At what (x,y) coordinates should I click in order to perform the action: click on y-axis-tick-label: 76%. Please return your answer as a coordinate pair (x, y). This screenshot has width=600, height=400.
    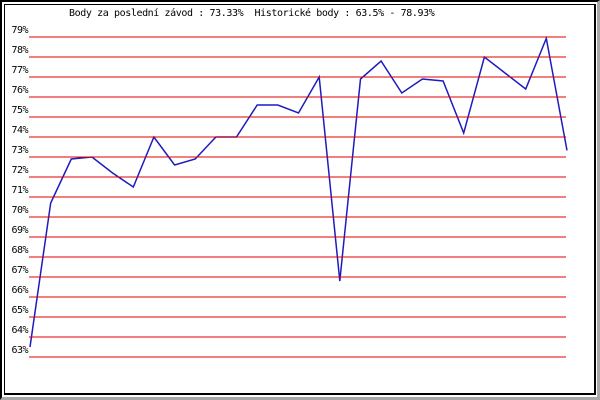
    Looking at the image, I should click on (19, 90).